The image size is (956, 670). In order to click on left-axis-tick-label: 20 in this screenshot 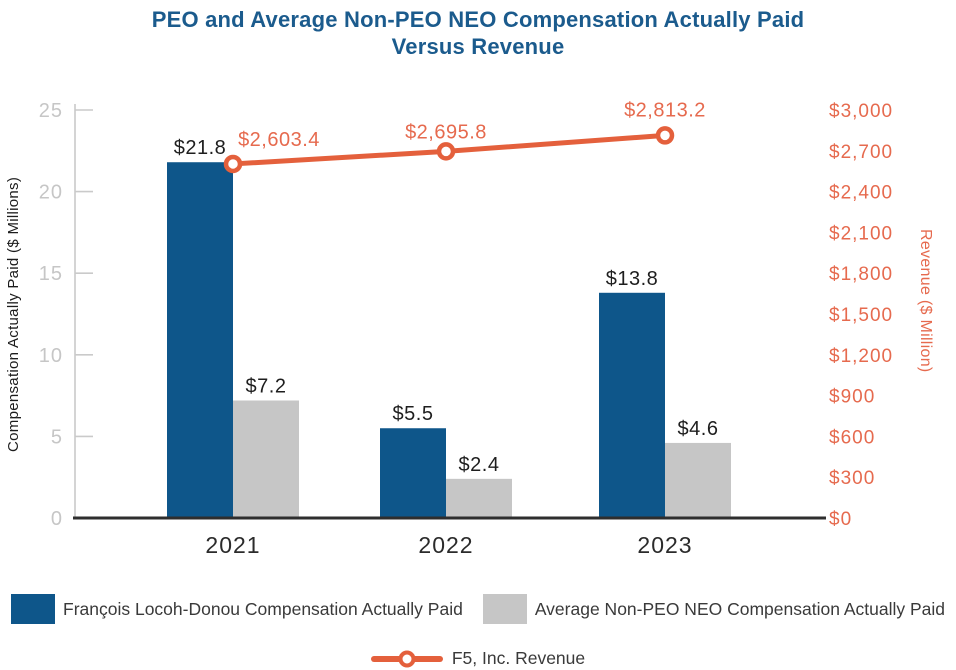, I will do `click(51, 193)`.